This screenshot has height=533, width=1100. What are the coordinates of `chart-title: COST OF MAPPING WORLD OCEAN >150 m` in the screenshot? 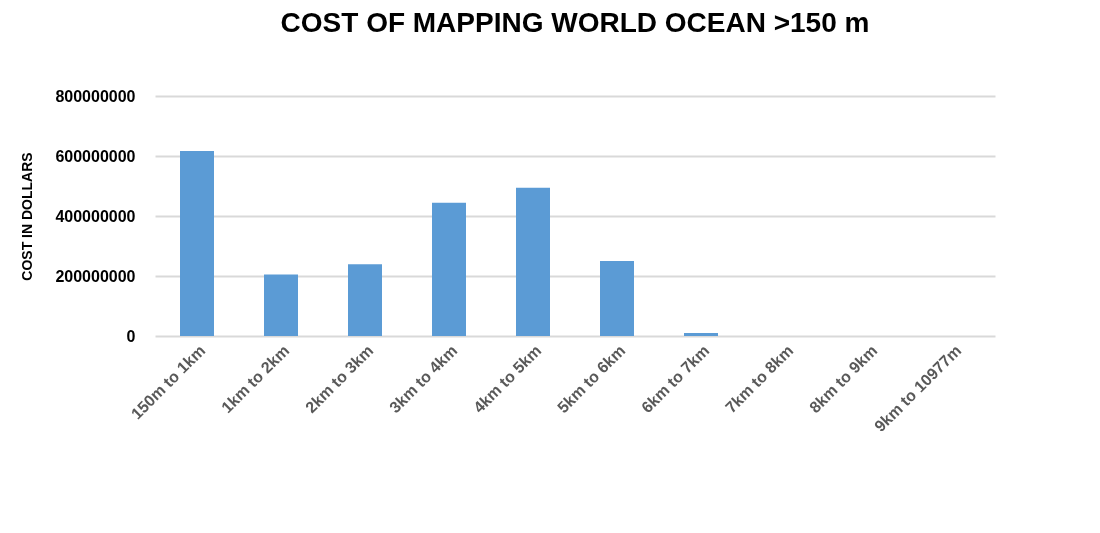 It's located at (575, 22).